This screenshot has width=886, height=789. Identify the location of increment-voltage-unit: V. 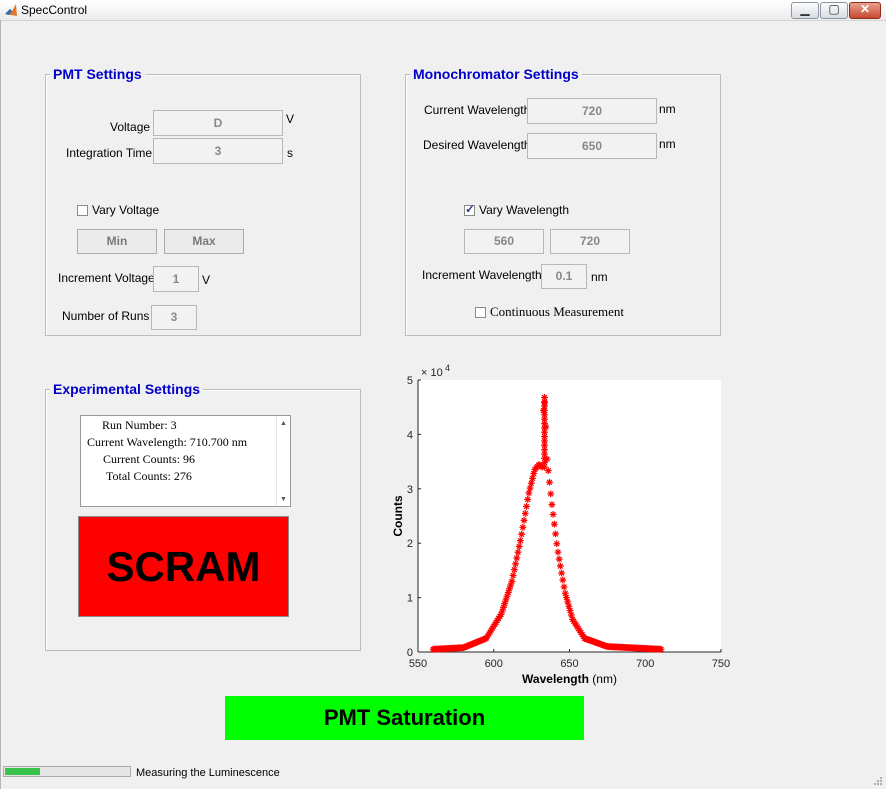
(206, 280).